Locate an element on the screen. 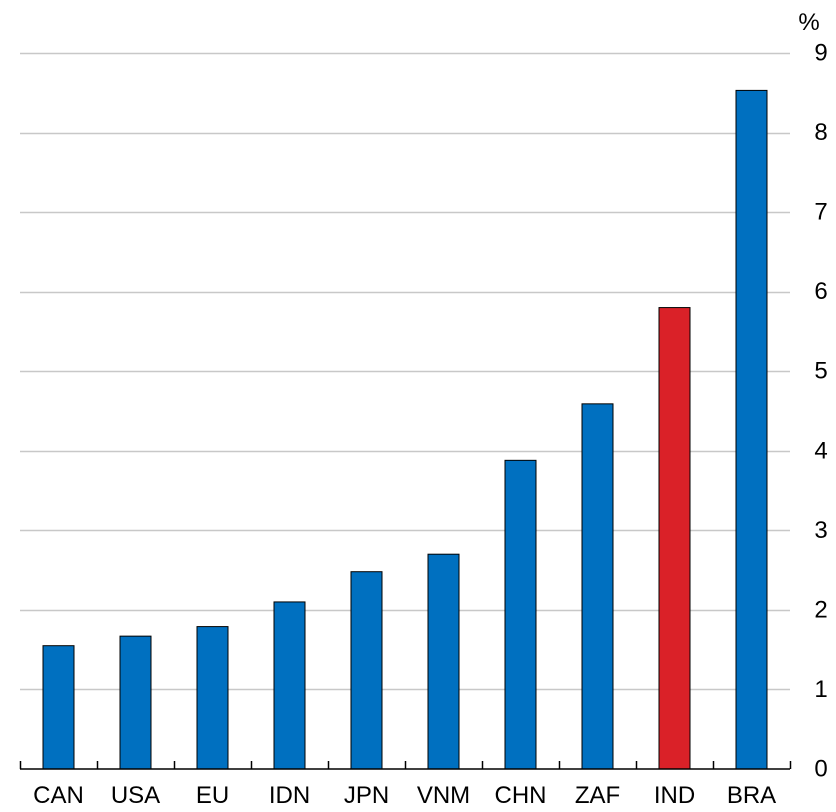  bar-can is located at coordinates (58, 707).